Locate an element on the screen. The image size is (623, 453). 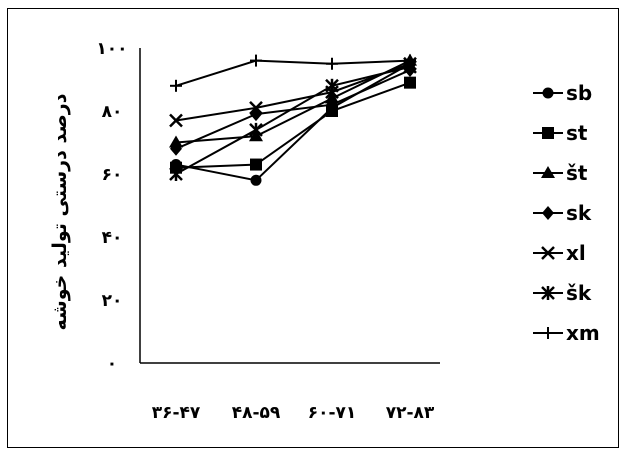
legend-item-št: št is located at coordinates (560, 173).